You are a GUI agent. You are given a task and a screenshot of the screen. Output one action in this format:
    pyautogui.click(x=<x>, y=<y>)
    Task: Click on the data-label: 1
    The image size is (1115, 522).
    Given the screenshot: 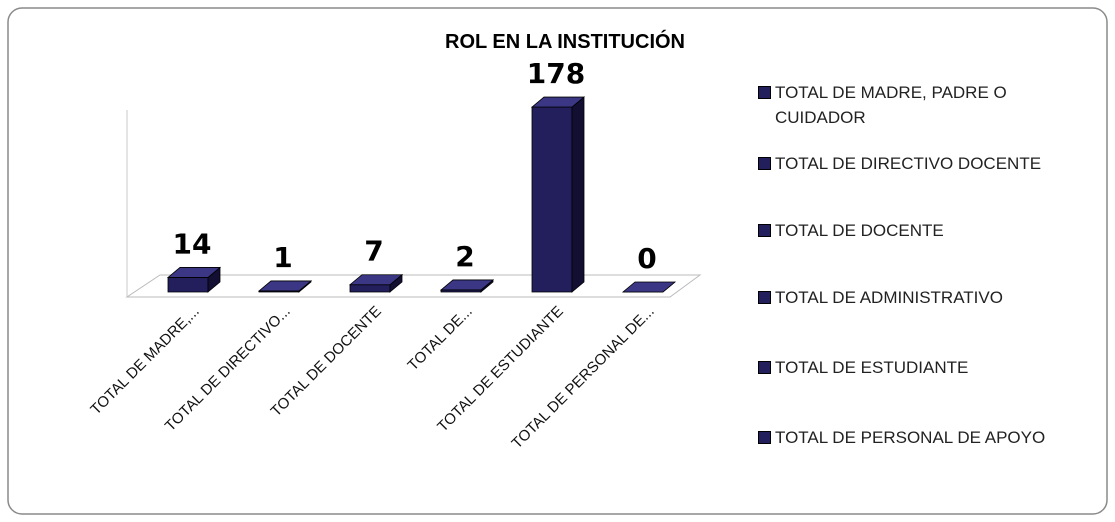 What is the action you would take?
    pyautogui.click(x=282, y=257)
    